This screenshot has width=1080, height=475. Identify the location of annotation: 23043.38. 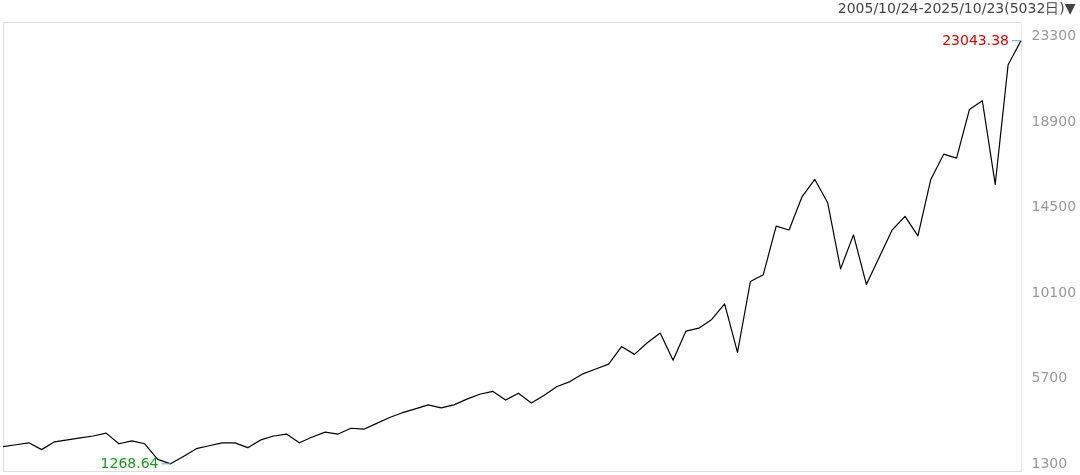
(975, 39).